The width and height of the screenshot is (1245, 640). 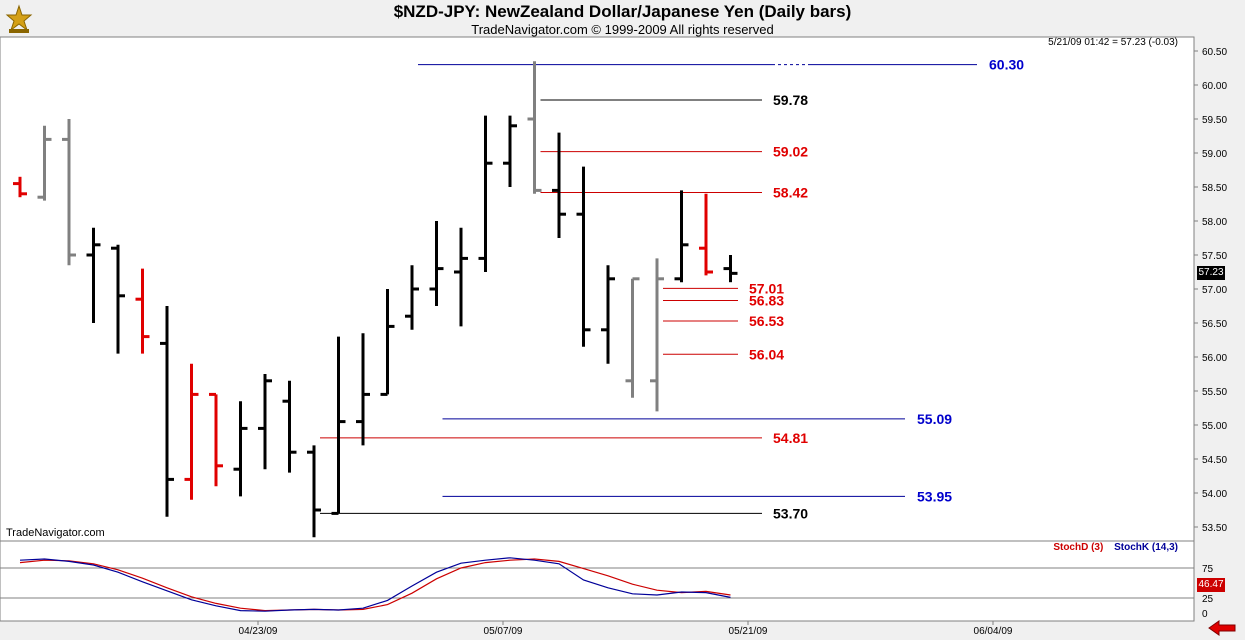 I want to click on price-tick-label: 56.00, so click(x=1214, y=358).